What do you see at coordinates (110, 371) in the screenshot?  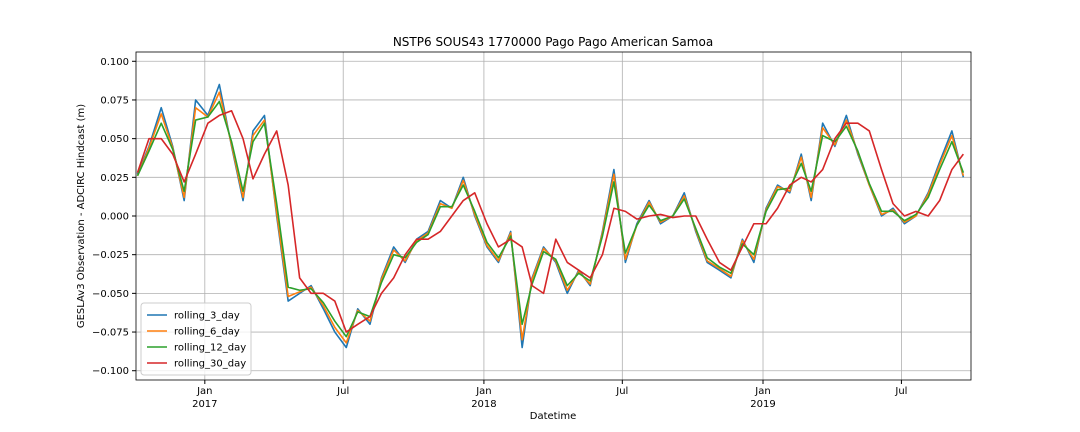 I see `y-tick-label: −0.100` at bounding box center [110, 371].